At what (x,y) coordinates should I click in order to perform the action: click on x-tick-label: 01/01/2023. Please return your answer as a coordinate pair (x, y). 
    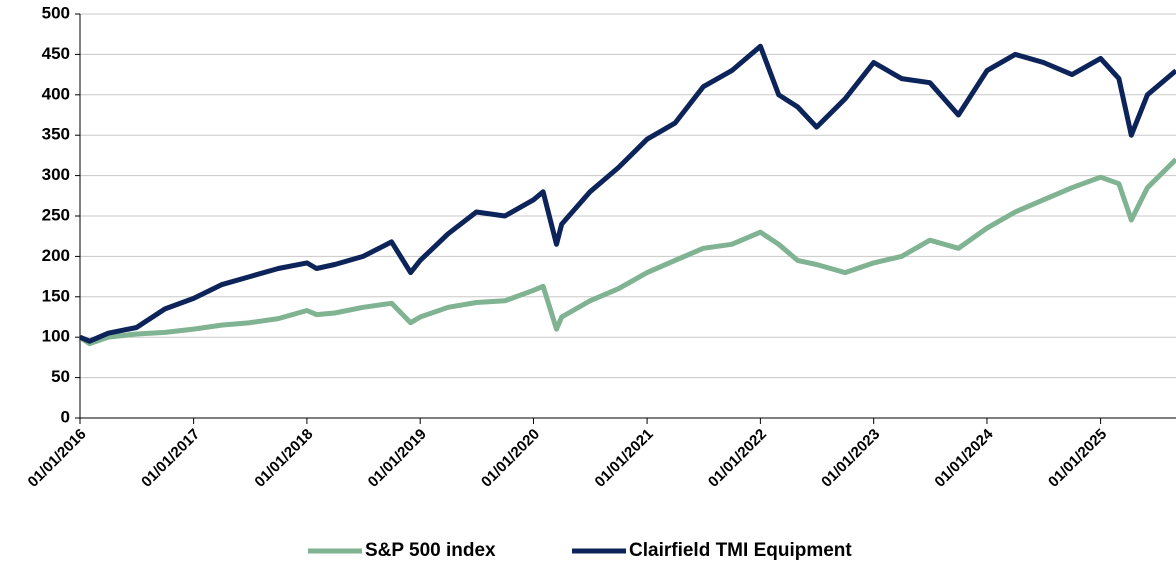
    Looking at the image, I should click on (850, 458).